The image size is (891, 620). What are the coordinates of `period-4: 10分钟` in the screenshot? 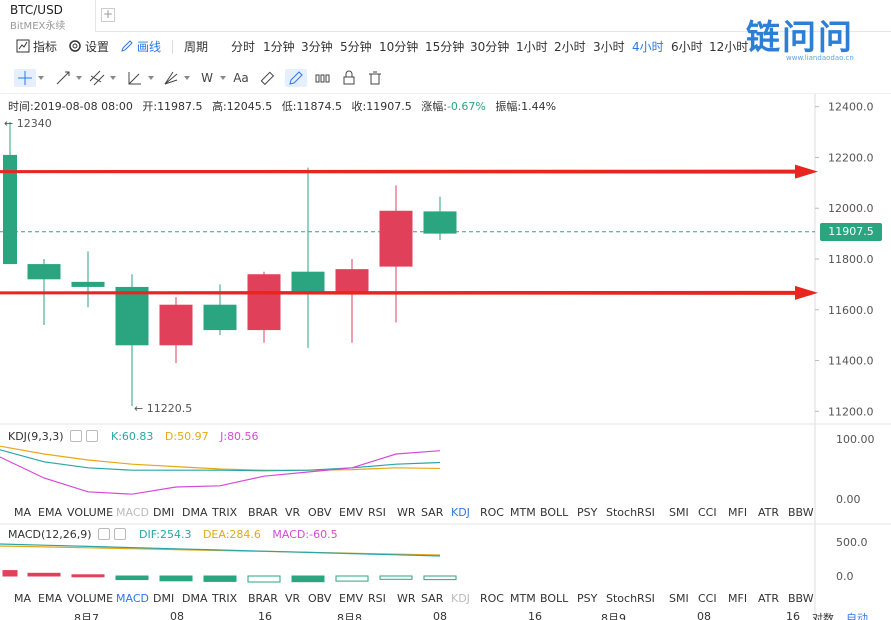 It's located at (399, 47).